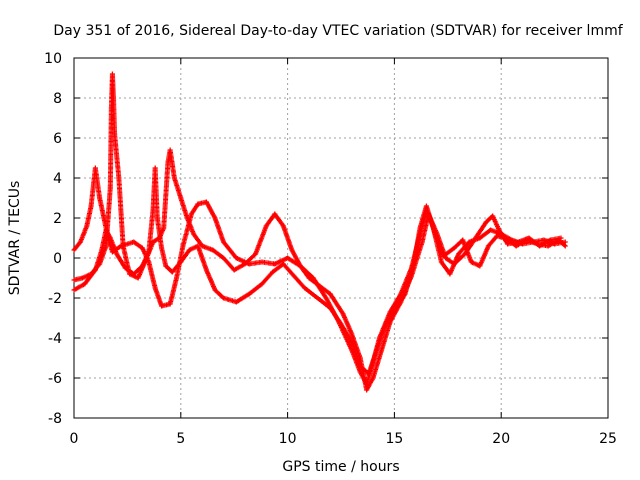 The image size is (640, 480). I want to click on x-tick-label: 20, so click(501, 439).